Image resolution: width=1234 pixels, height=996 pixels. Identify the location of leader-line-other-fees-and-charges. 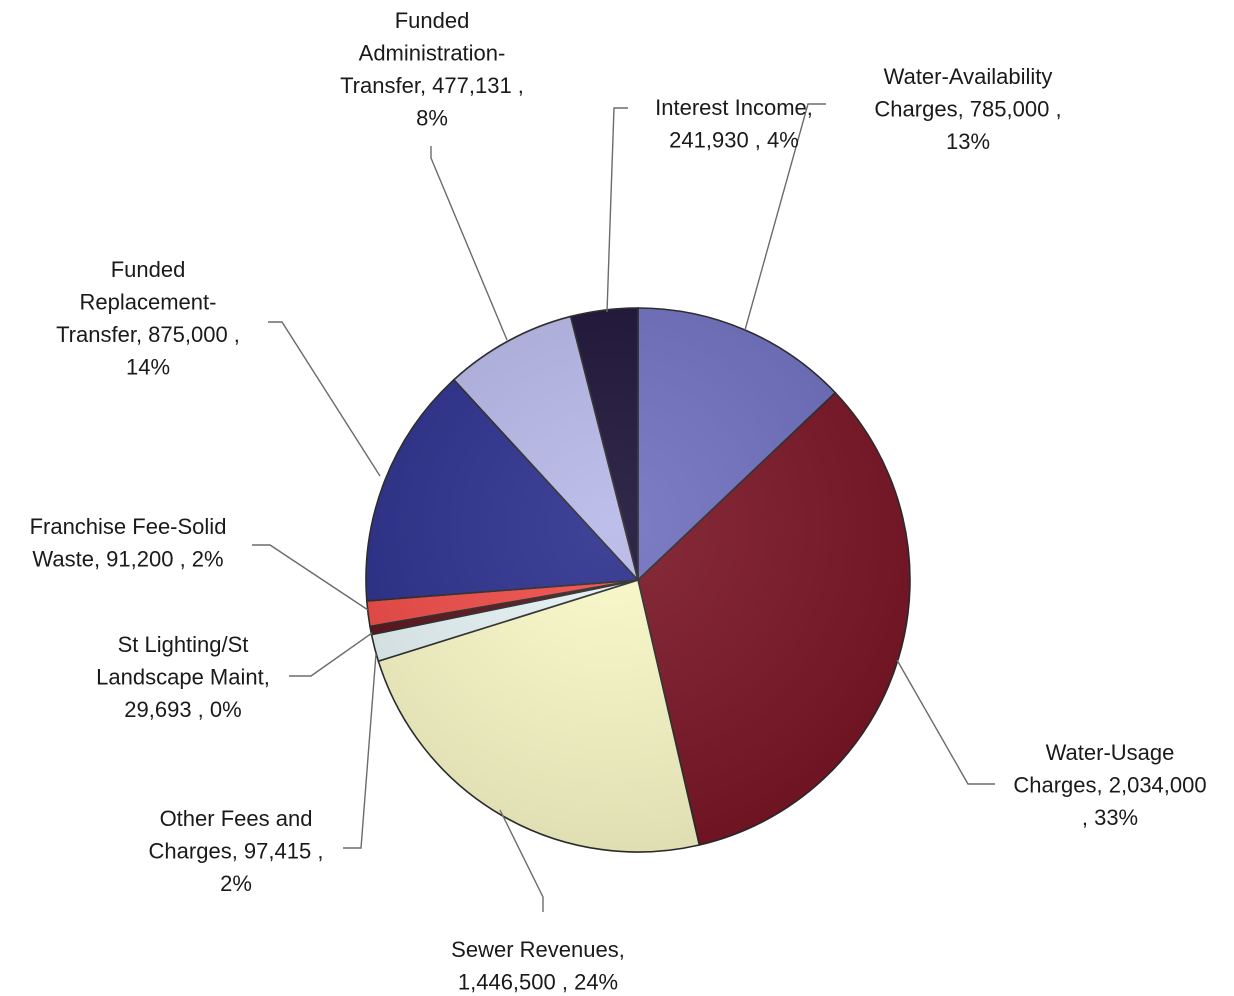
(360, 751).